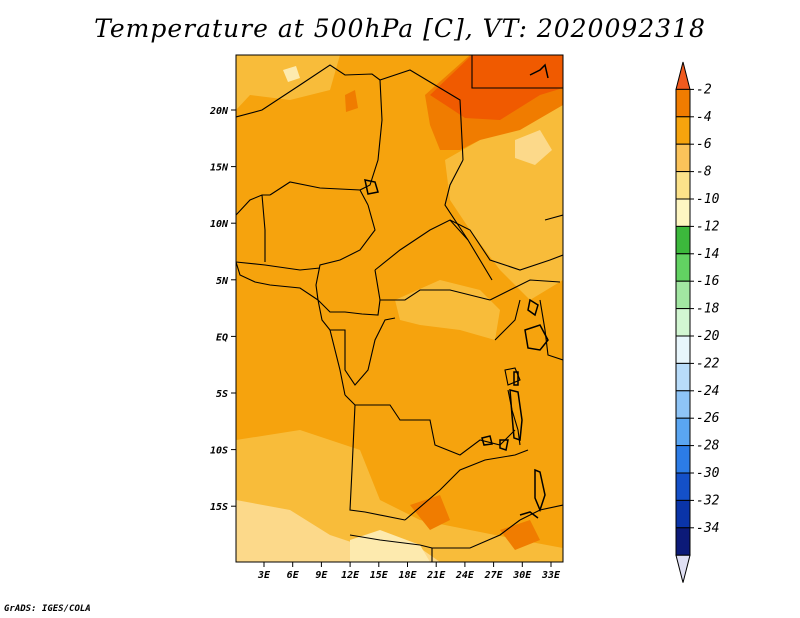 The image size is (800, 618). Describe the element at coordinates (517, 72) in the screenshot. I see `border-egypt-sudan` at that location.